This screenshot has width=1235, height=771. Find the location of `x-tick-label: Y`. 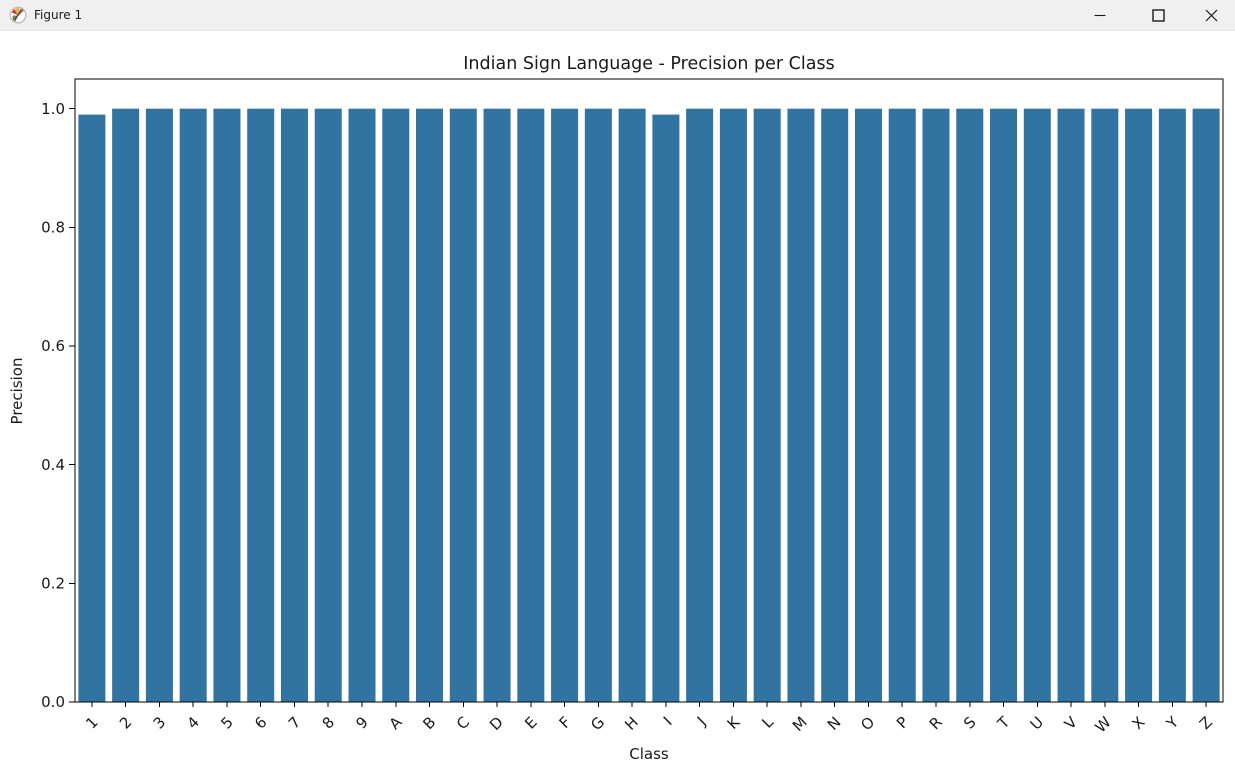

x-tick-label: Y is located at coordinates (1172, 723).